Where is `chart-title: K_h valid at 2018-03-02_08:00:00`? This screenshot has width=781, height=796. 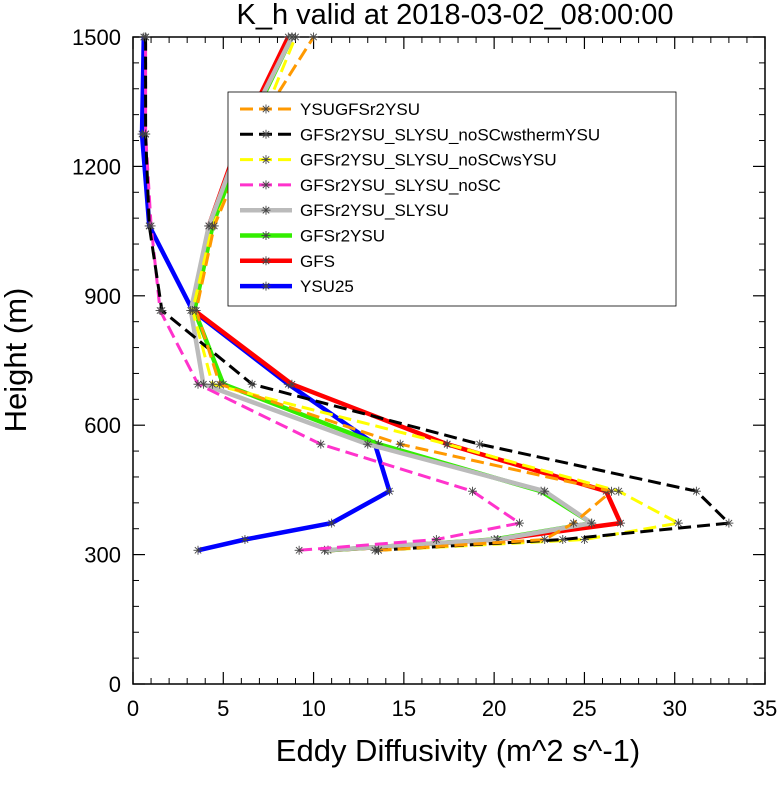 chart-title: K_h valid at 2018-03-02_08:00:00 is located at coordinates (455, 15).